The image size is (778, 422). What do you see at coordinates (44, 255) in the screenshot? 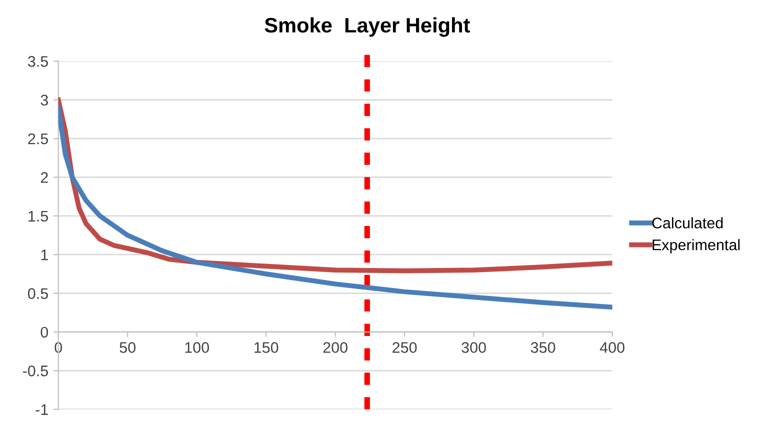
I see `y-tick-label: 1` at bounding box center [44, 255].